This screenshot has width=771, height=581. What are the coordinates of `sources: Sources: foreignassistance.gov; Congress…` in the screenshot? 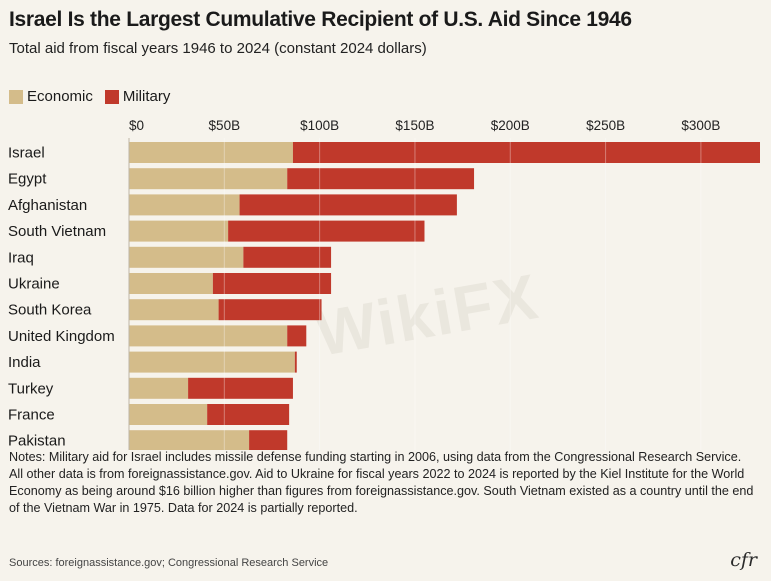 It's located at (169, 563).